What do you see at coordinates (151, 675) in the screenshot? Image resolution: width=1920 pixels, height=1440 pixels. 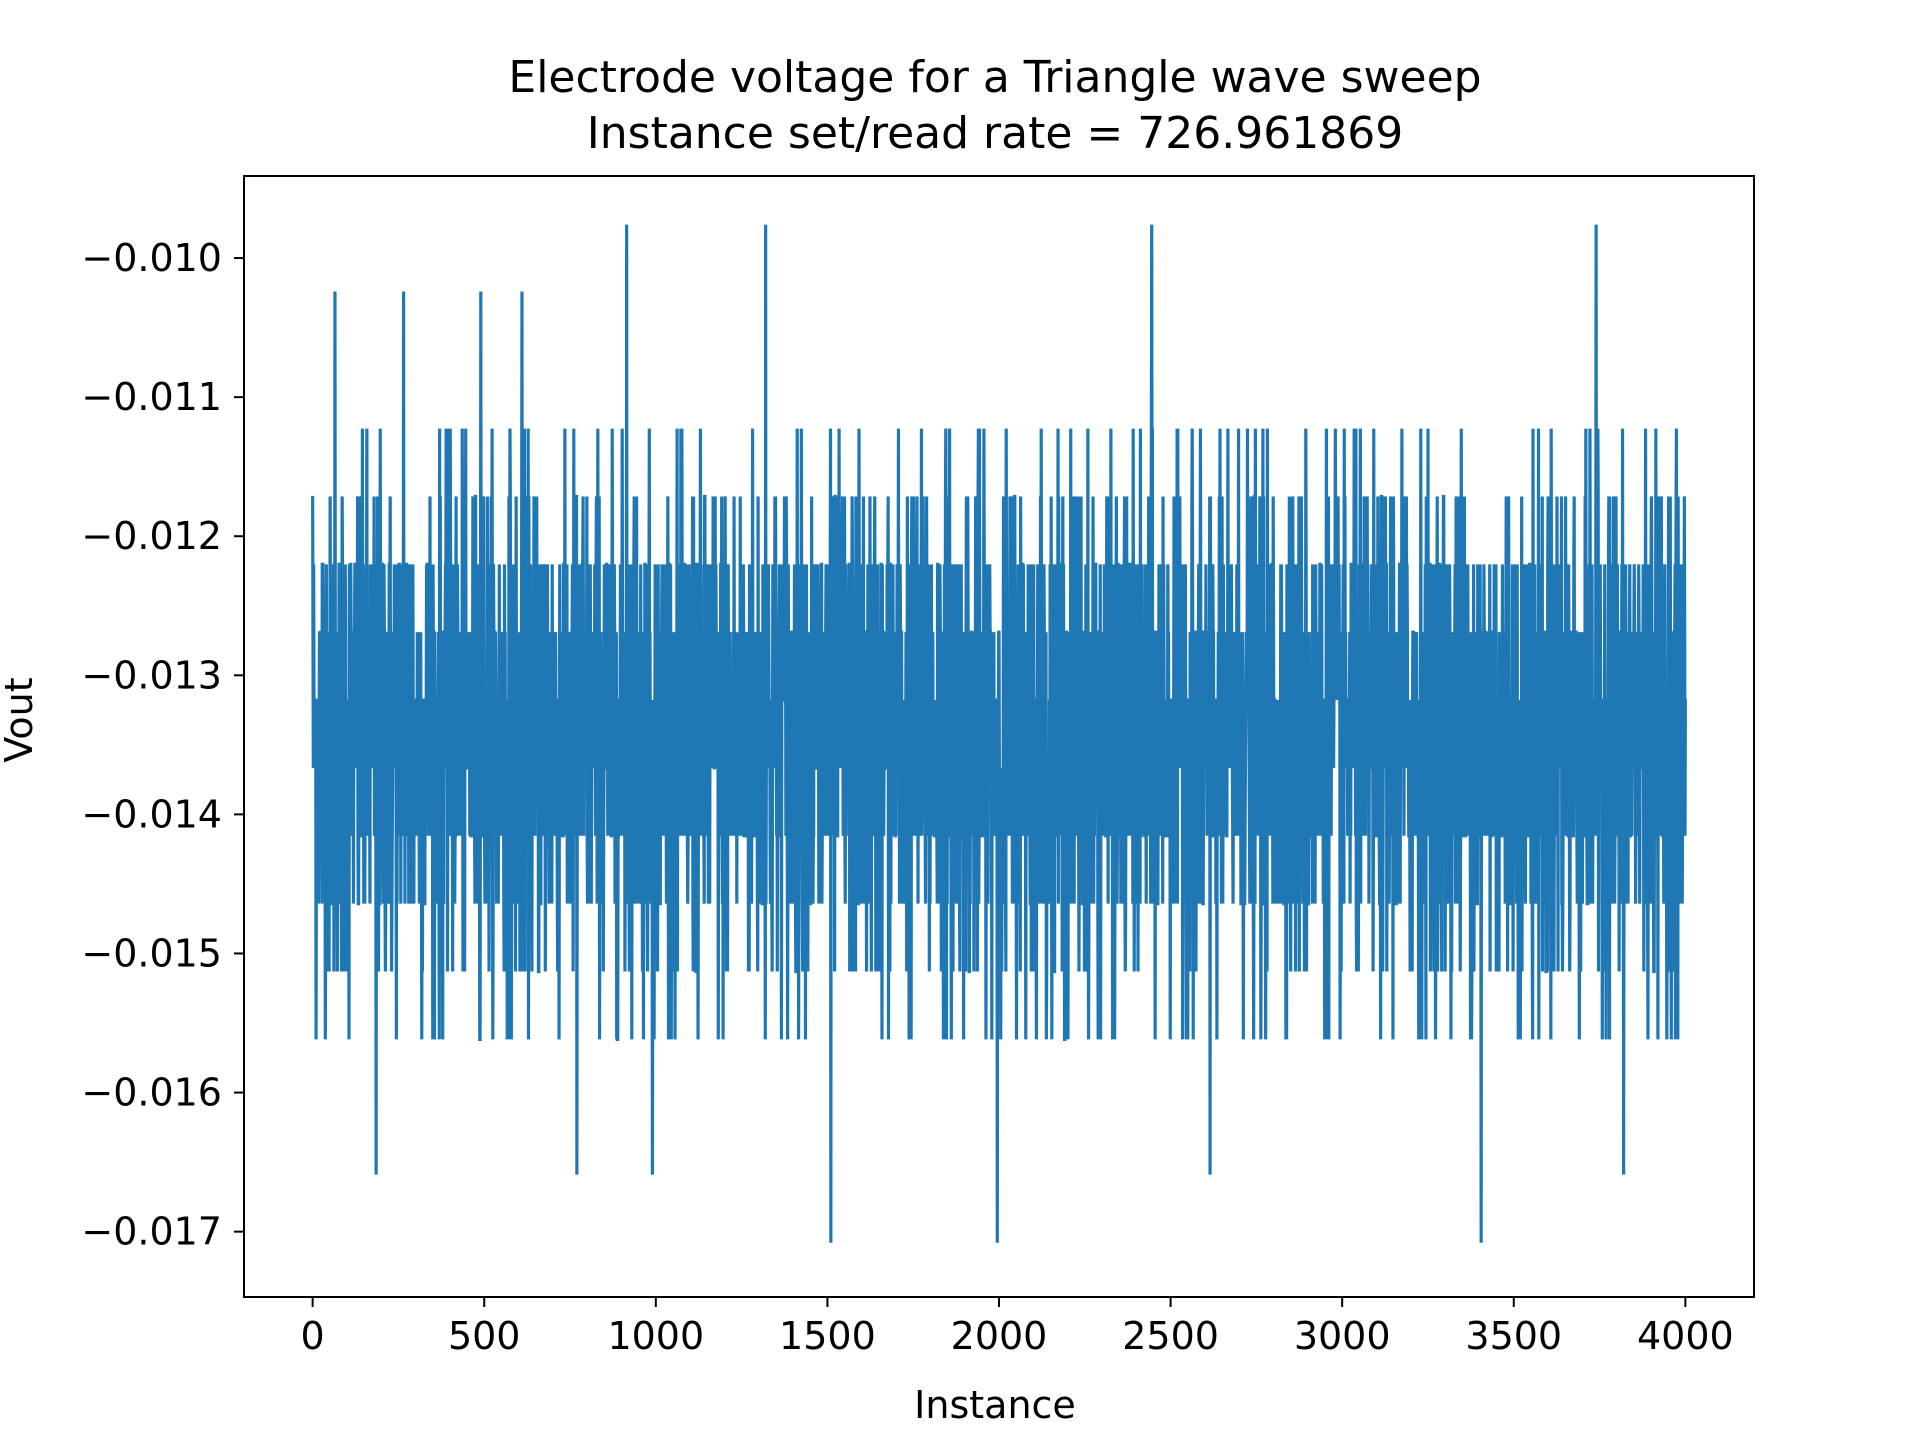 I see `y-tick-label: −0.013` at bounding box center [151, 675].